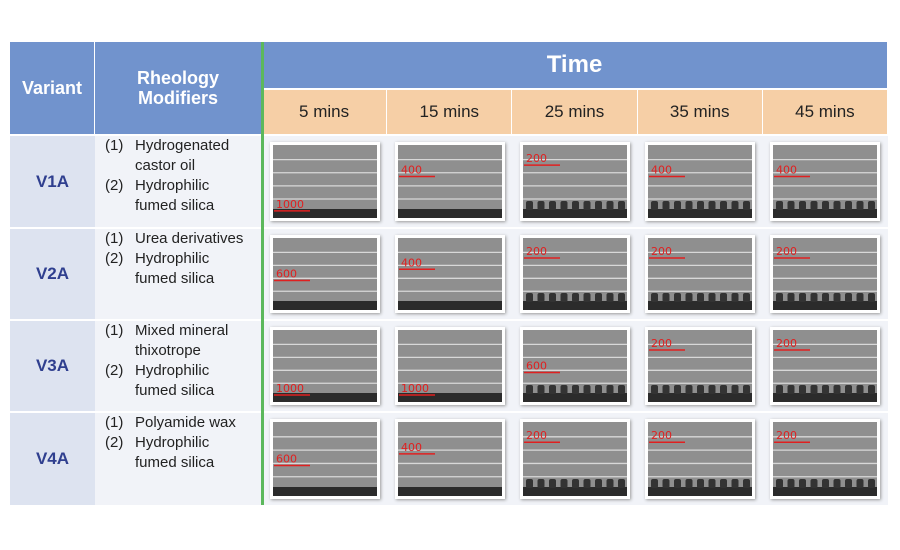  What do you see at coordinates (411, 170) in the screenshot?
I see `red-label: 400` at bounding box center [411, 170].